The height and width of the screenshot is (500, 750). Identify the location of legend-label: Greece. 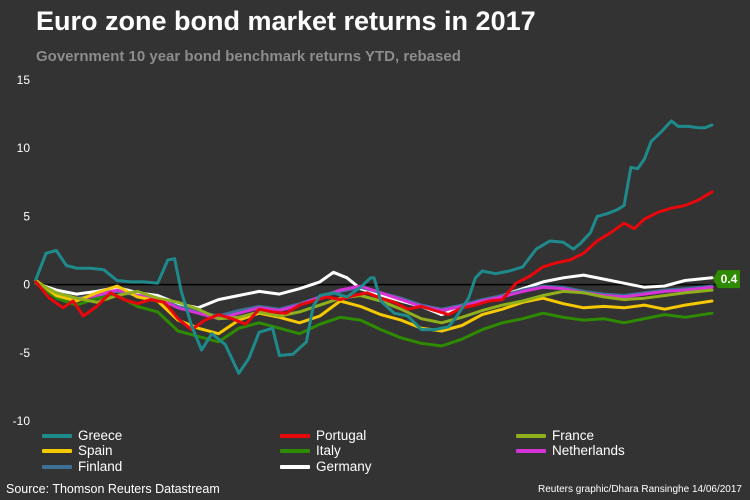
(100, 435).